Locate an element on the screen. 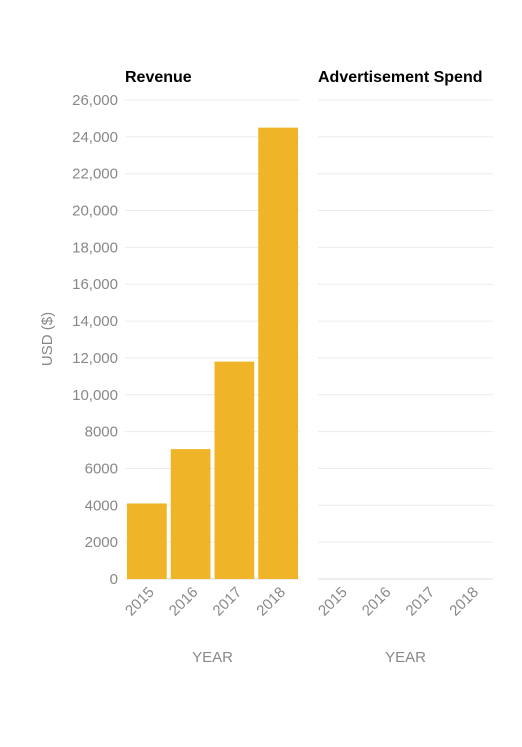  y-tick-label-14000: 14,000 is located at coordinates (95, 321).